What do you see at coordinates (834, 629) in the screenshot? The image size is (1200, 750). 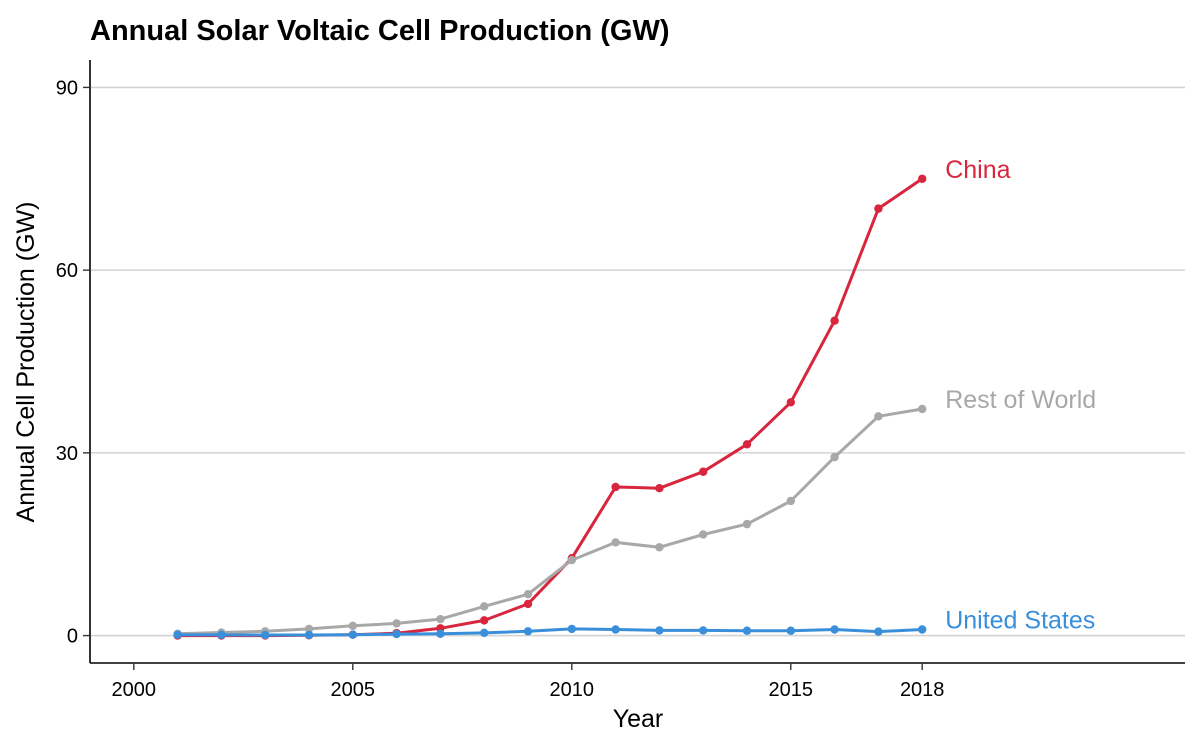 I see `data-point-united-states-2016` at bounding box center [834, 629].